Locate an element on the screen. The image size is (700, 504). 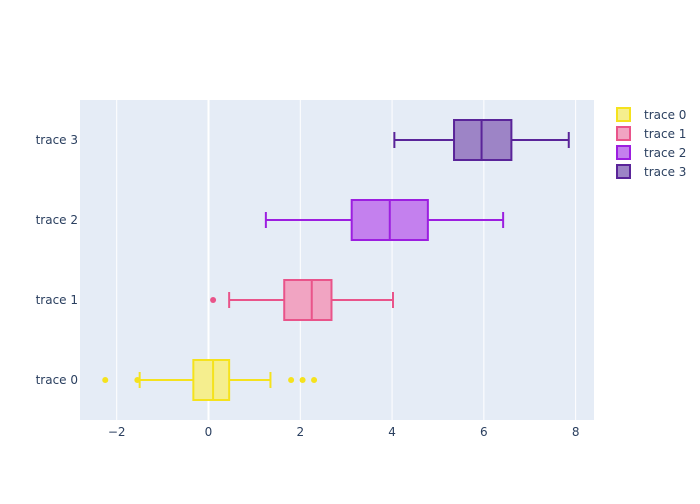
legend-item: trace 0 is located at coordinates (651, 114).